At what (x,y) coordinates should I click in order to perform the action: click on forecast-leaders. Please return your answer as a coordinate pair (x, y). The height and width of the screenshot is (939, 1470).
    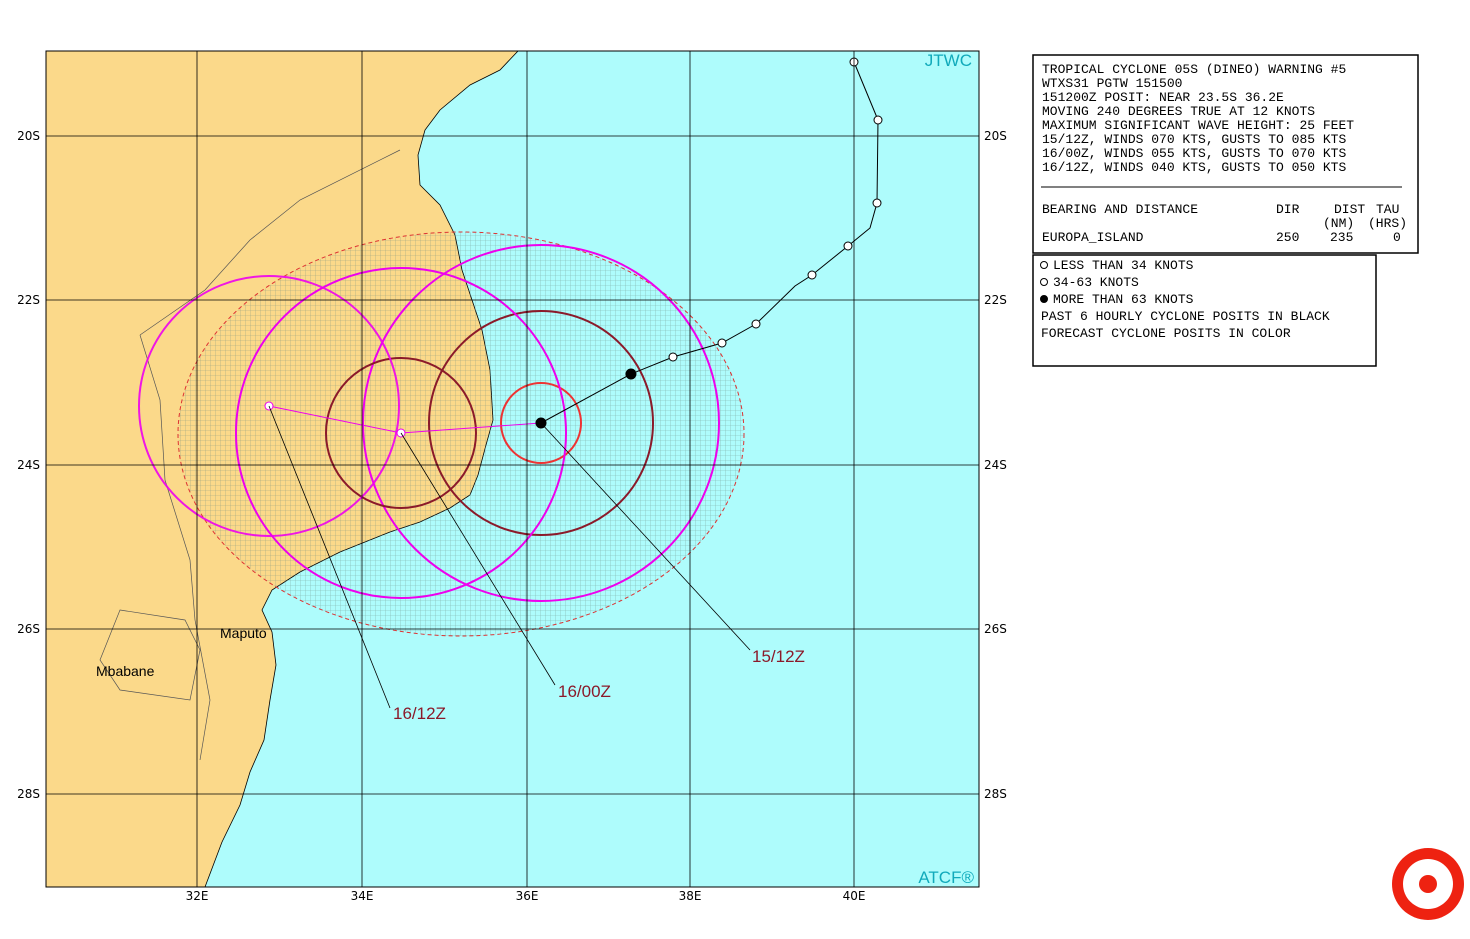
    Looking at the image, I should click on (509, 557).